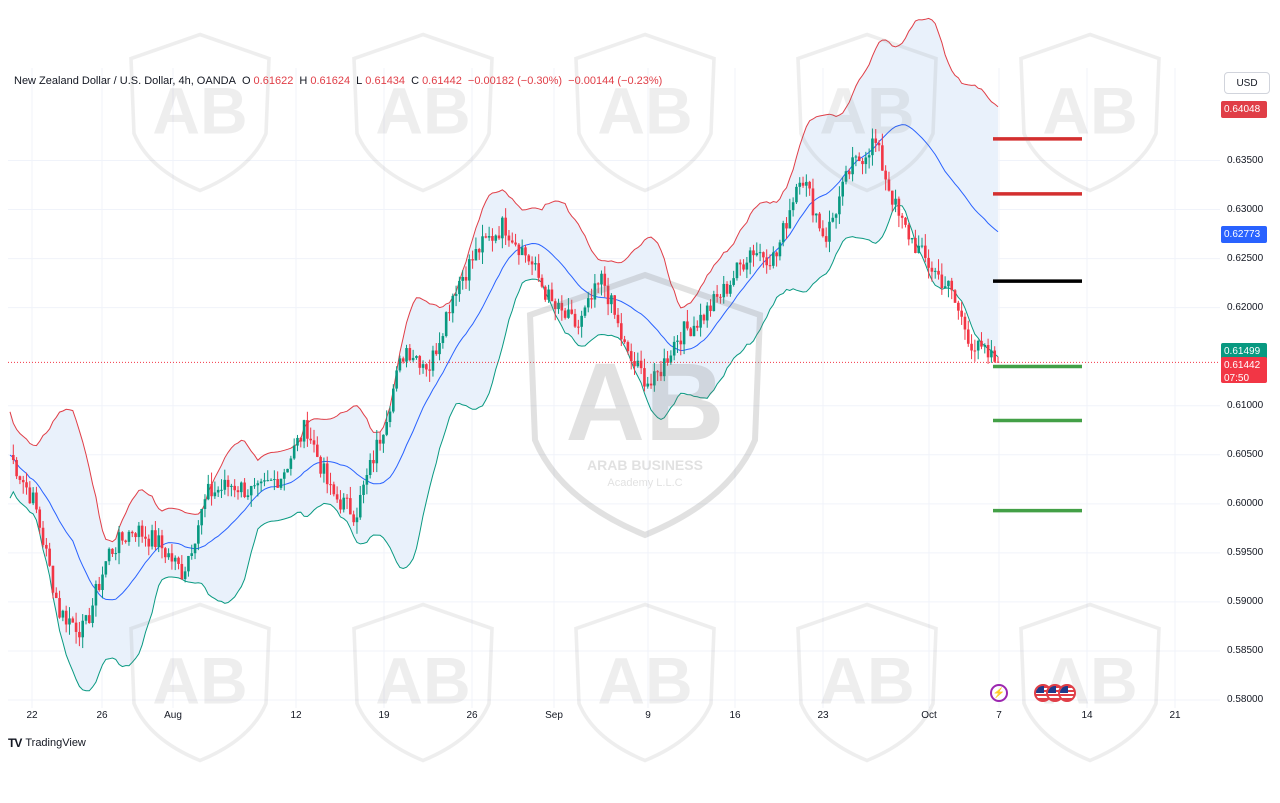 Image resolution: width=1280 pixels, height=803 pixels. Describe the element at coordinates (1067, 693) in the screenshot. I see `us-flag-icon` at that location.